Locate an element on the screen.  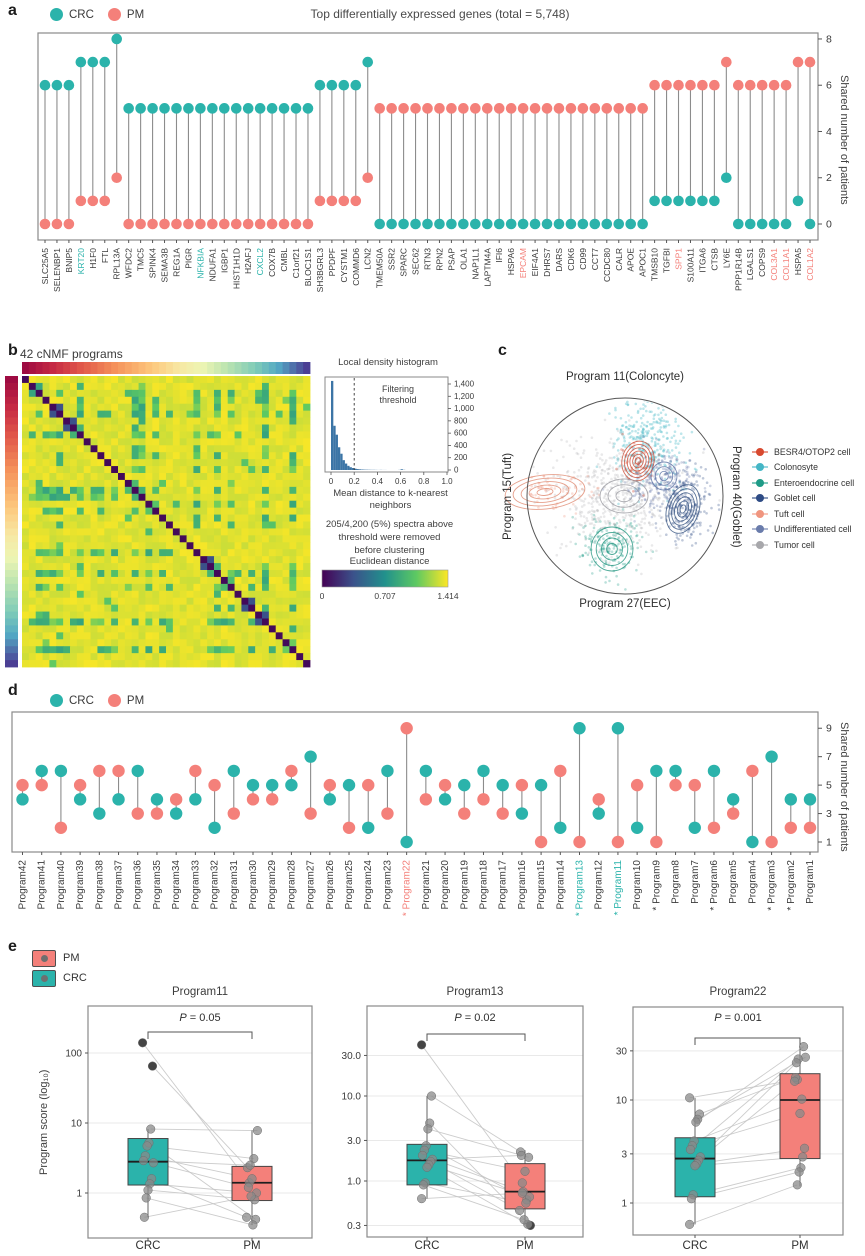
gene-label: HSPA5 is located at coordinates (798, 262).